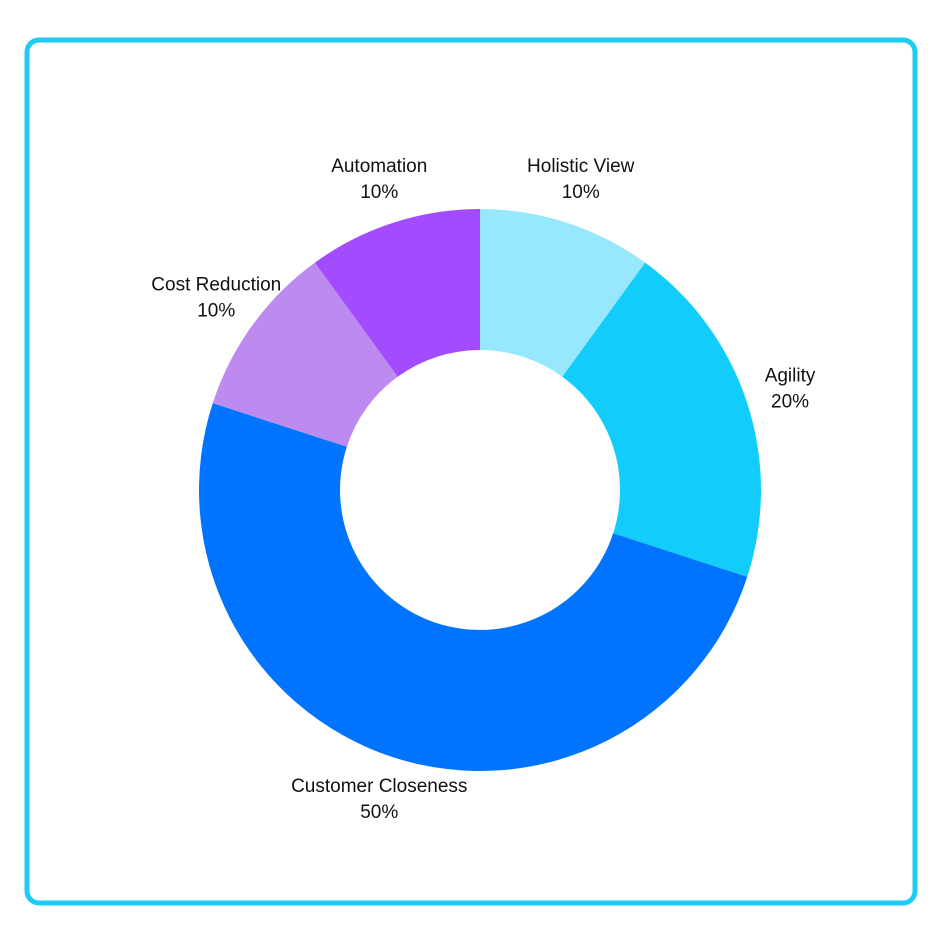 The image size is (943, 943). What do you see at coordinates (581, 166) in the screenshot?
I see `slice-label: Holistic View` at bounding box center [581, 166].